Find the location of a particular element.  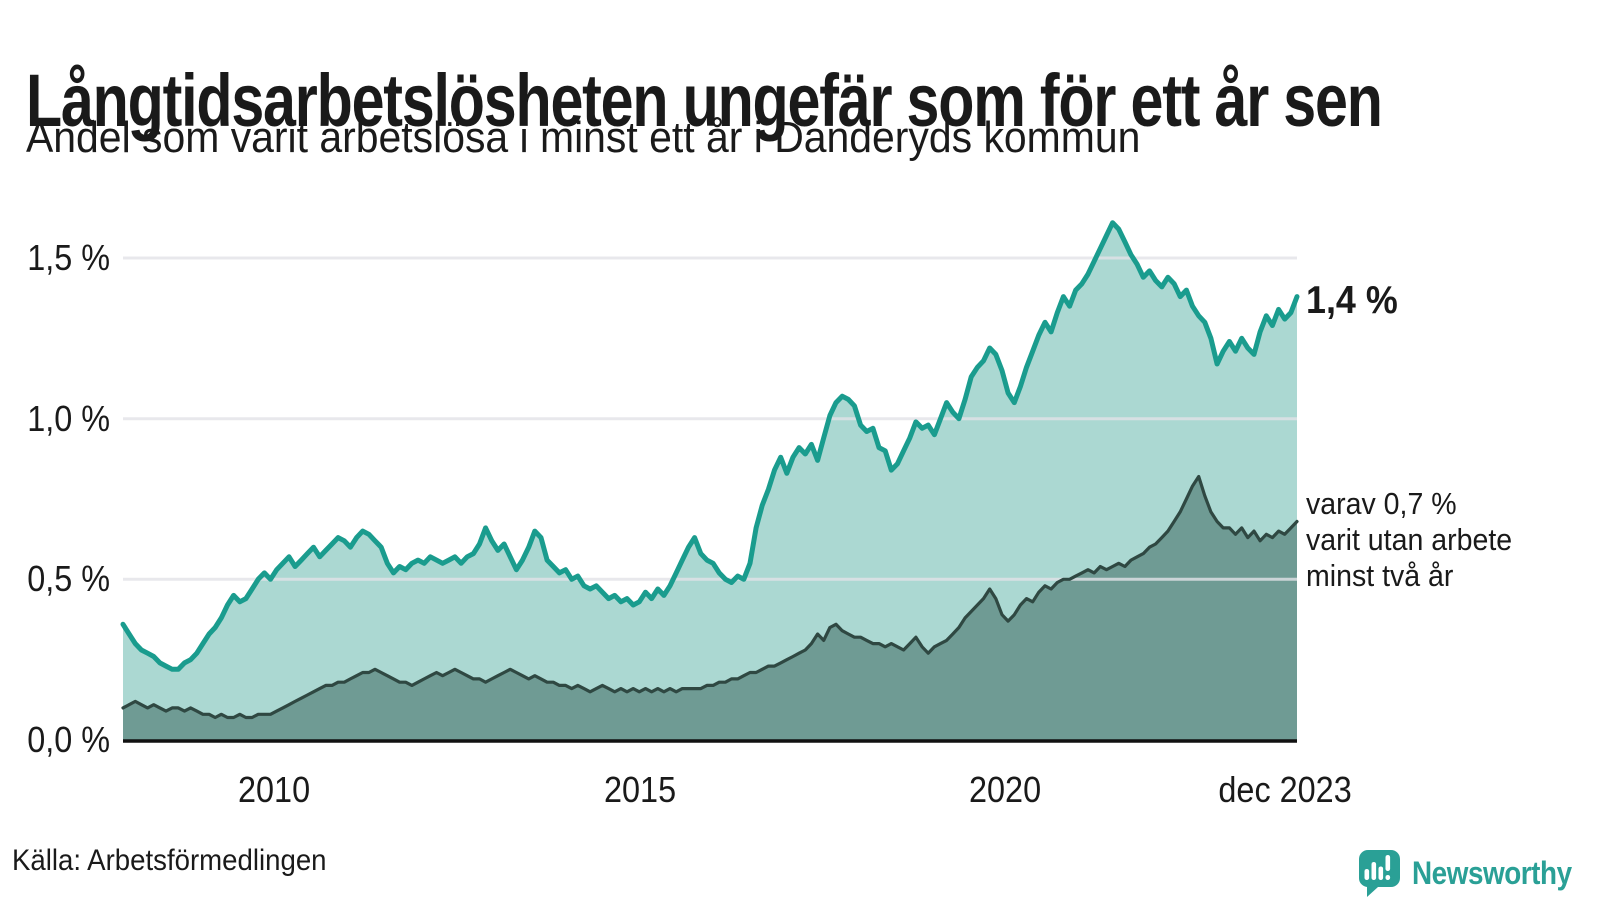

newsworthy-bubble-chart-icon is located at coordinates (1379, 873).